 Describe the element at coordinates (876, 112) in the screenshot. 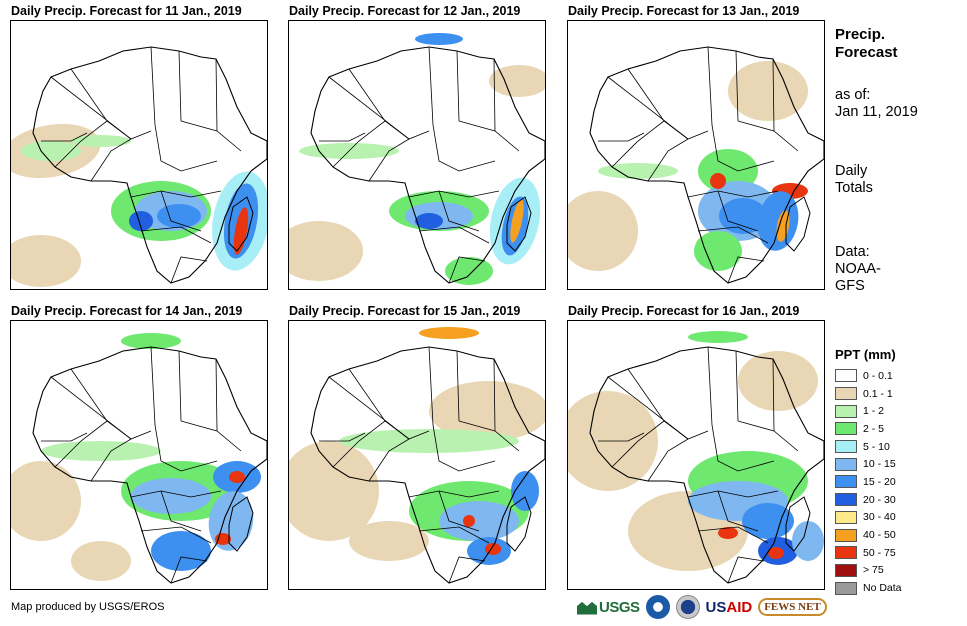

I see `asof-date: Jan 11, 2019` at that location.